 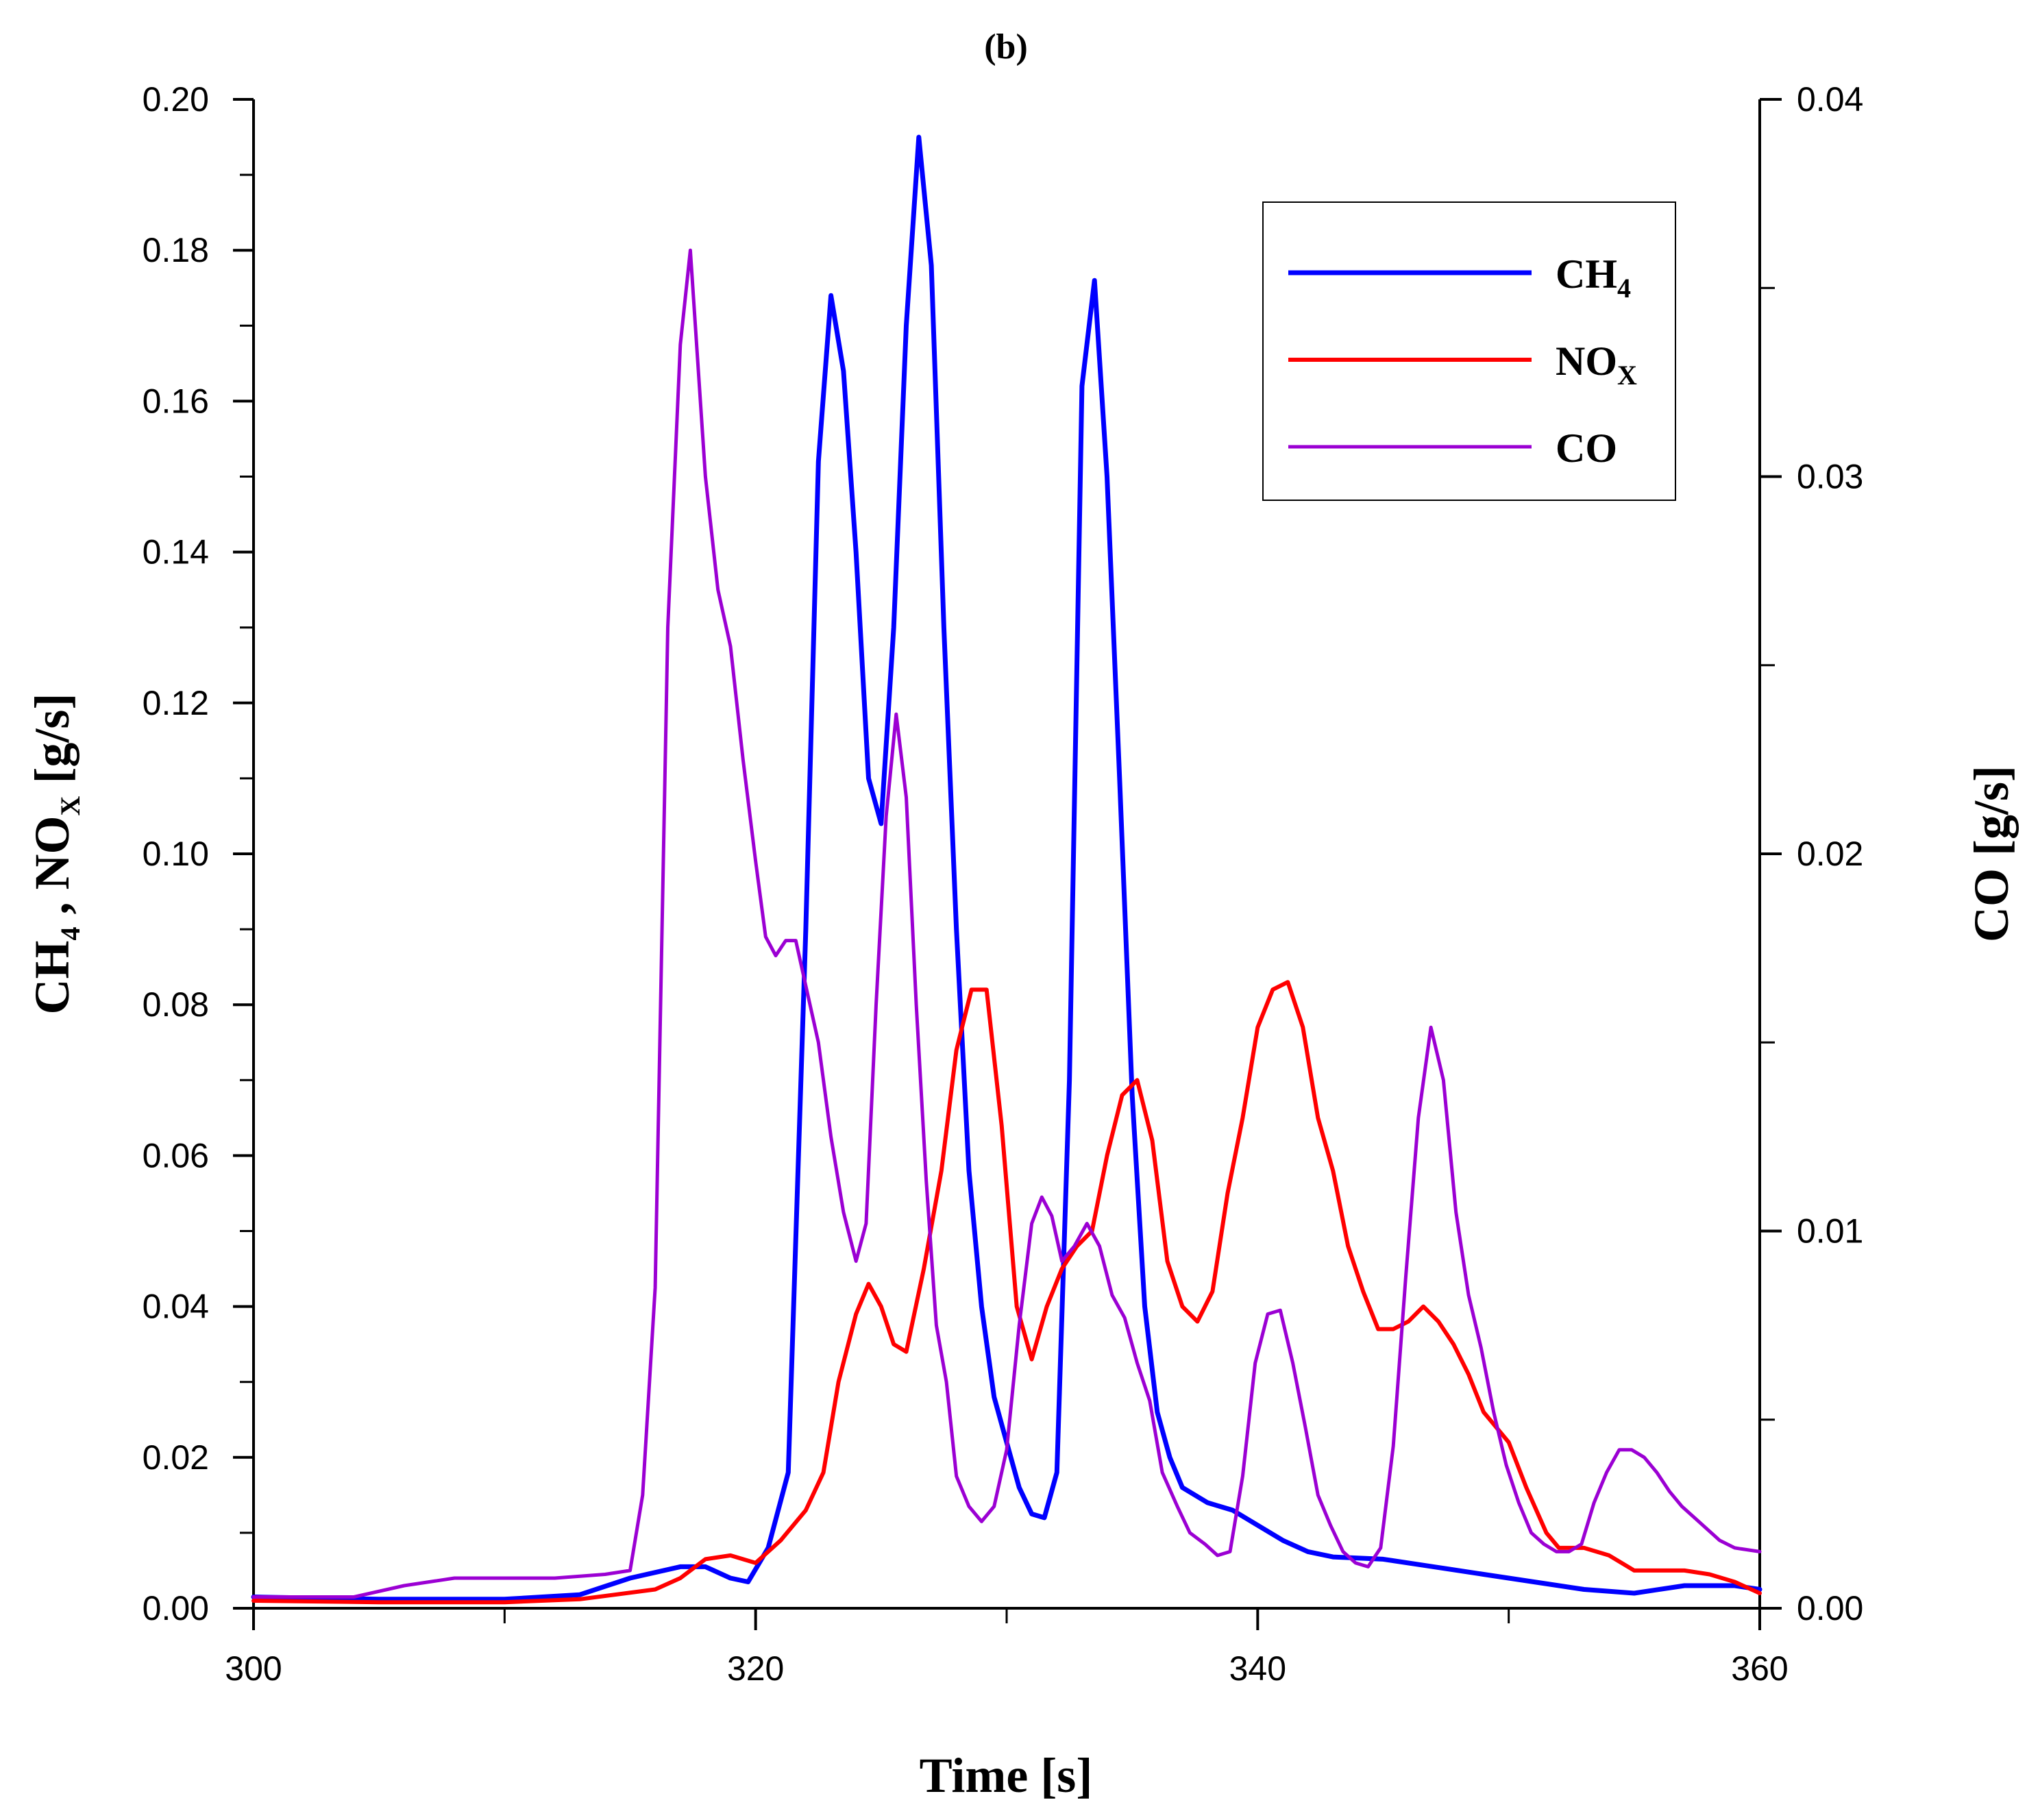 I want to click on legend-entries: CH4 NOX CO, so click(x=1462, y=361).